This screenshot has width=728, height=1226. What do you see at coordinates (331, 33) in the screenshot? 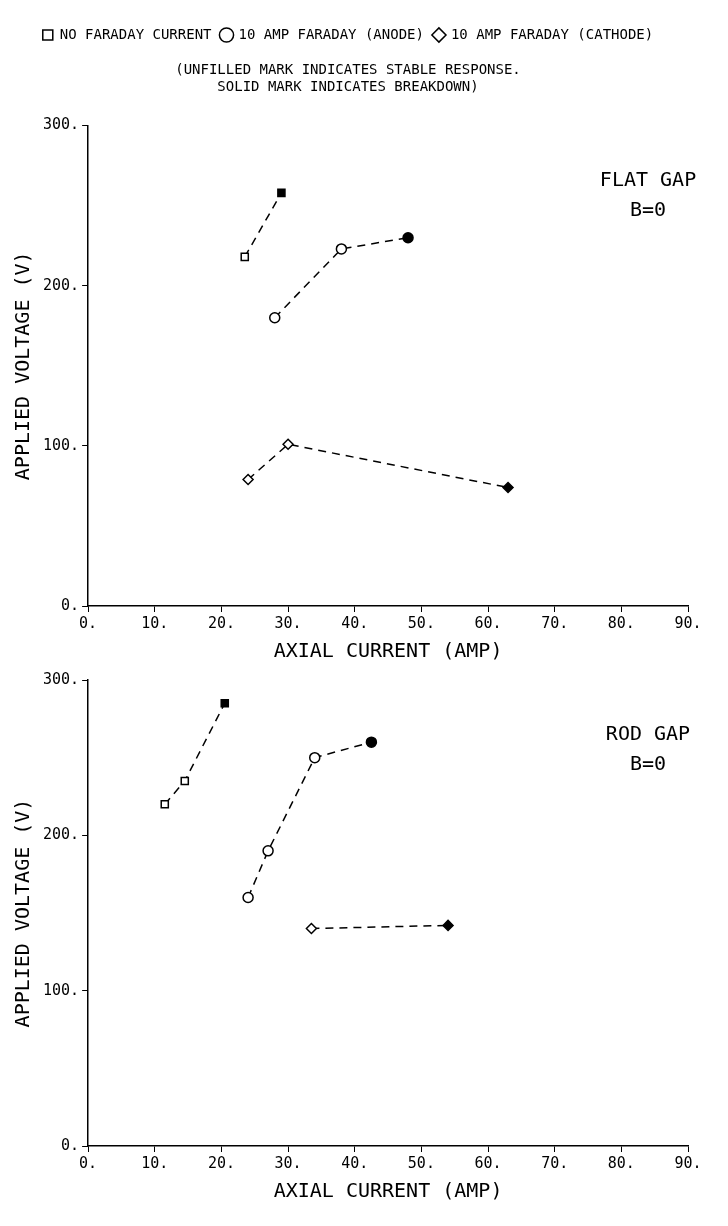
I see `legend-label: 10 AMP FARADAY (ANODE)` at bounding box center [331, 33].